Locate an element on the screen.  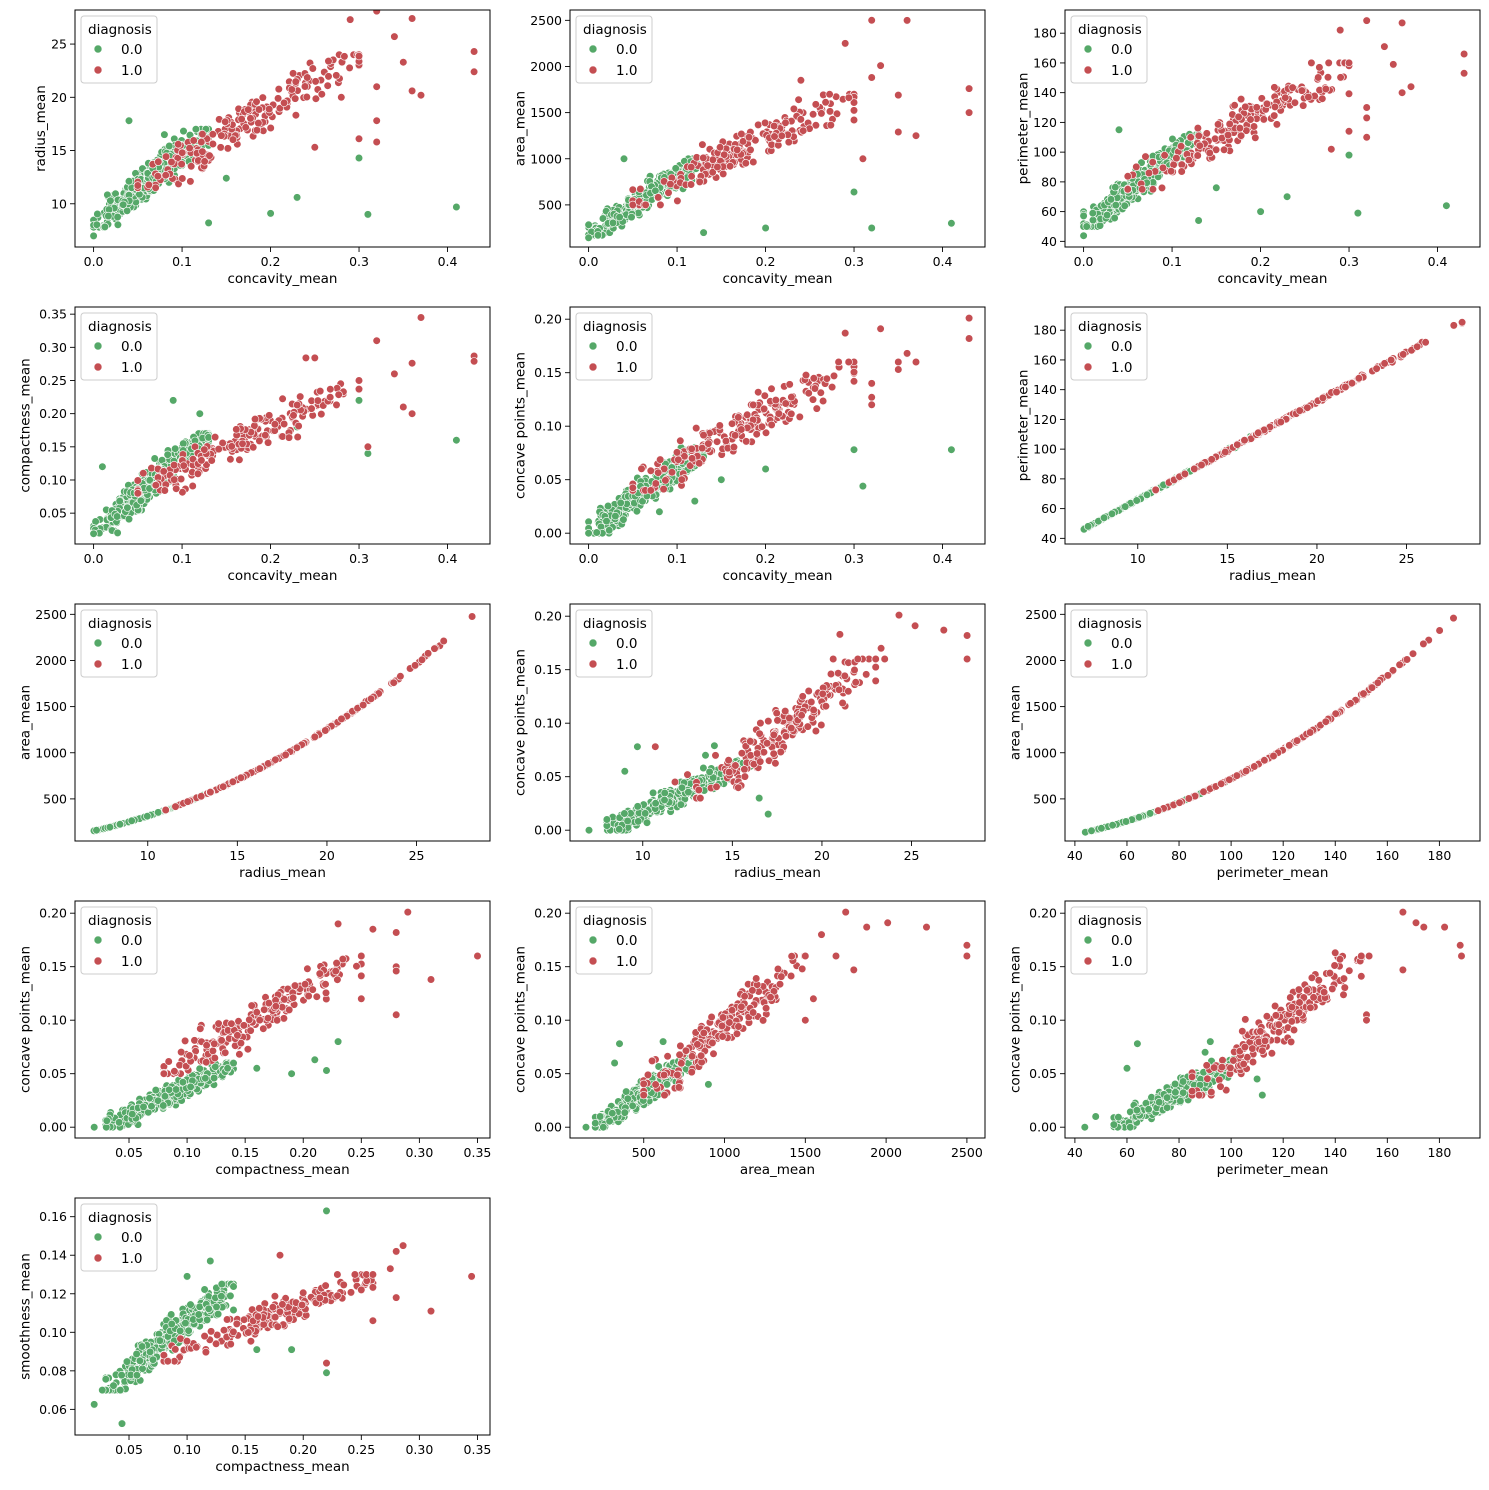
axes-frame is located at coordinates (282, 425).